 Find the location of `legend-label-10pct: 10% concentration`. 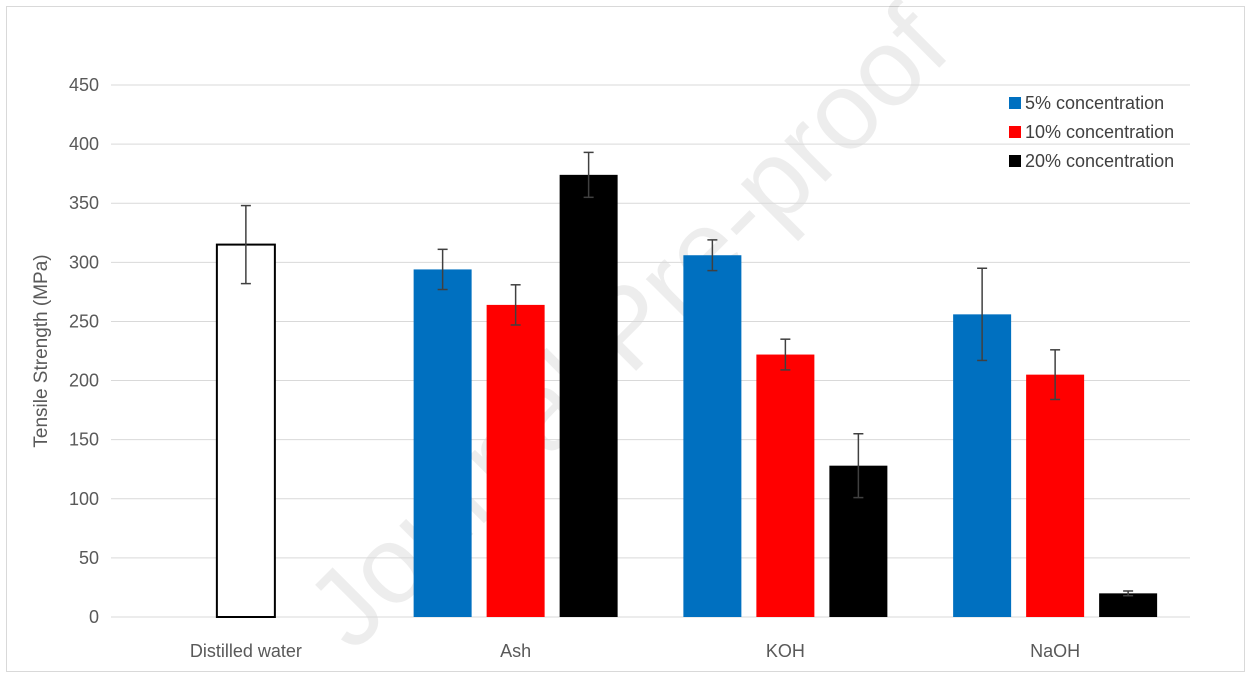

legend-label-10pct: 10% concentration is located at coordinates (1099, 132).